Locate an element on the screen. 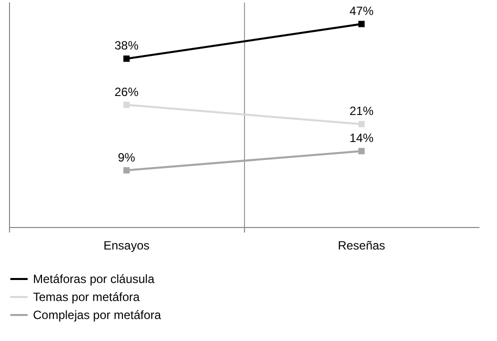 The width and height of the screenshot is (497, 341). x-tick-label: Reseñas is located at coordinates (362, 245).